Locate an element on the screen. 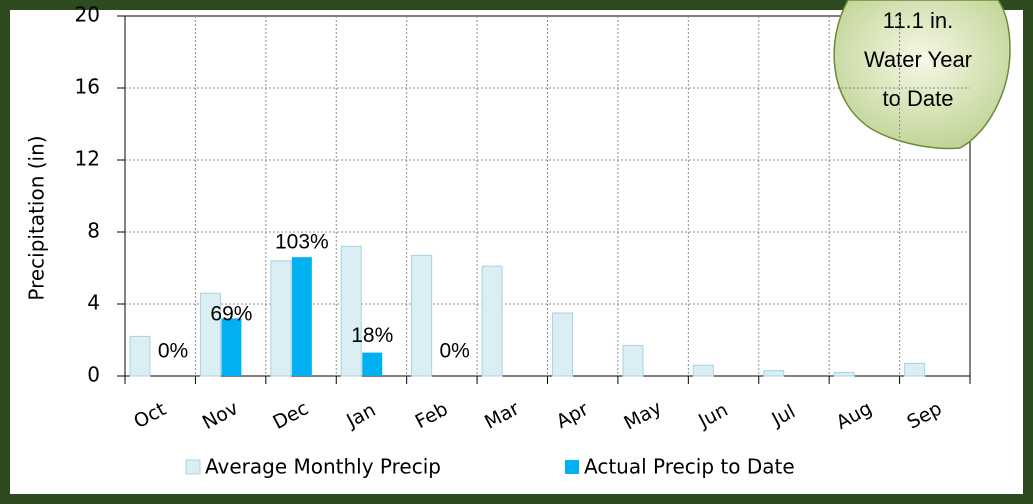 This screenshot has height=504, width=1033. data-label: 103% is located at coordinates (302, 242).